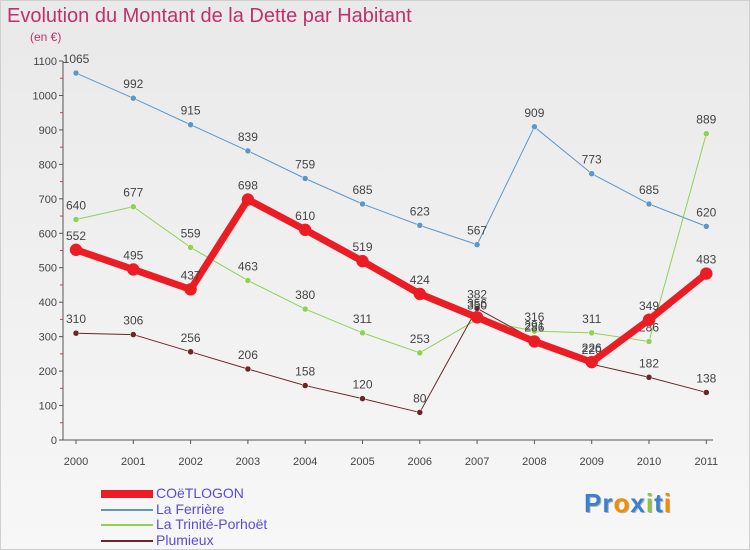 The height and width of the screenshot is (550, 750). I want to click on data-label: 992, so click(133, 84).